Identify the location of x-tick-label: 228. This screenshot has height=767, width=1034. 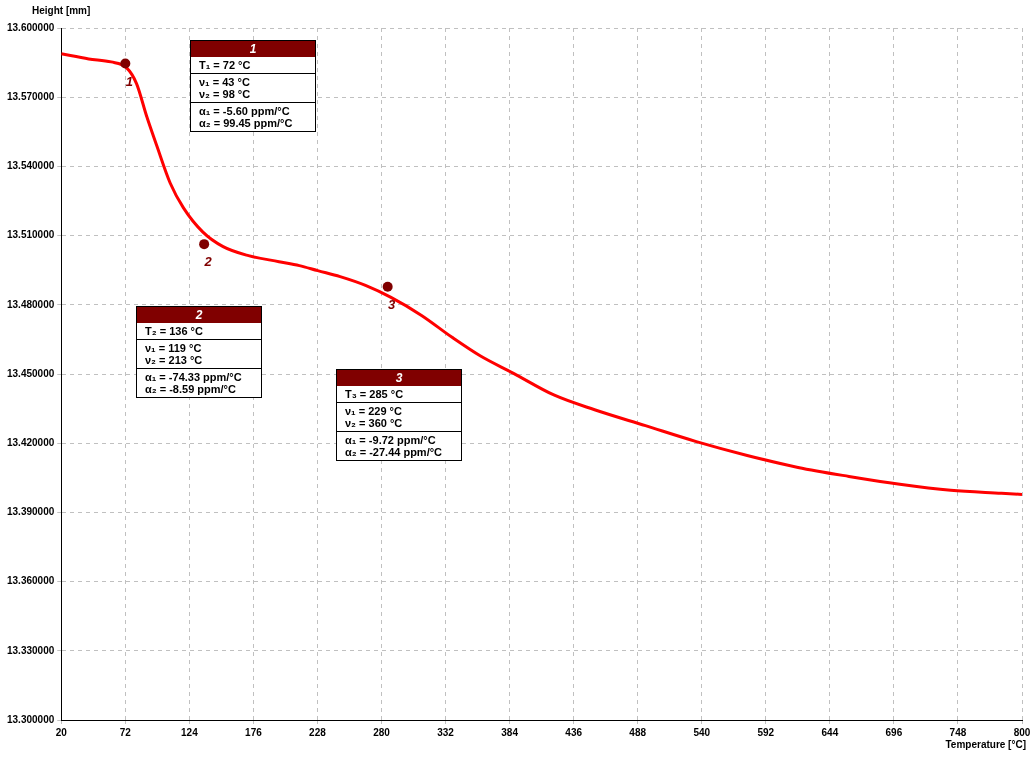
(318, 732).